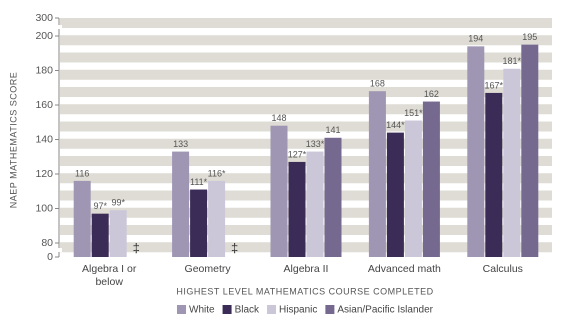 This screenshot has width=564, height=328. What do you see at coordinates (47, 243) in the screenshot?
I see `y-tick-label: 80` at bounding box center [47, 243].